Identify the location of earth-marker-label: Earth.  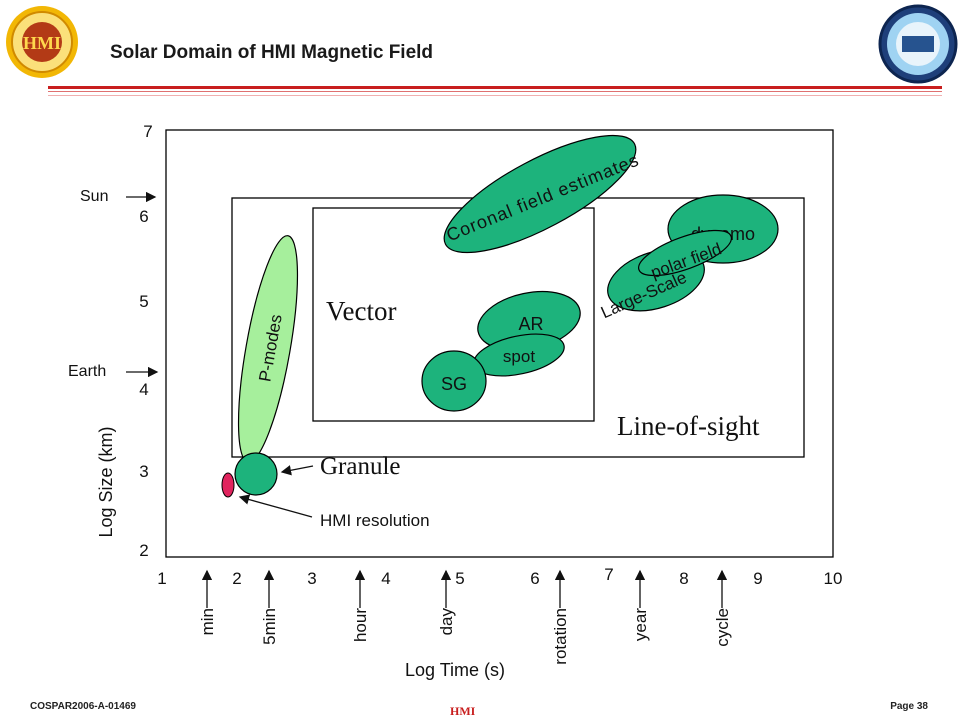
(87, 371).